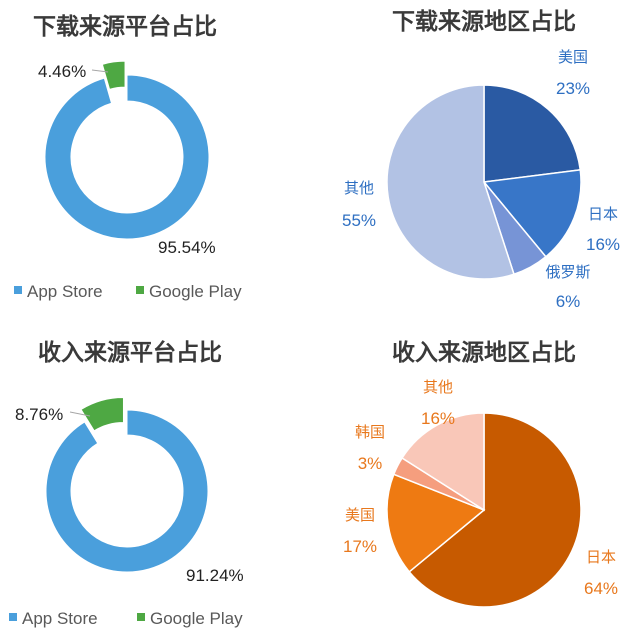 This screenshot has width=640, height=634. What do you see at coordinates (370, 463) in the screenshot?
I see `korea-revenue-pct: 3%` at bounding box center [370, 463].